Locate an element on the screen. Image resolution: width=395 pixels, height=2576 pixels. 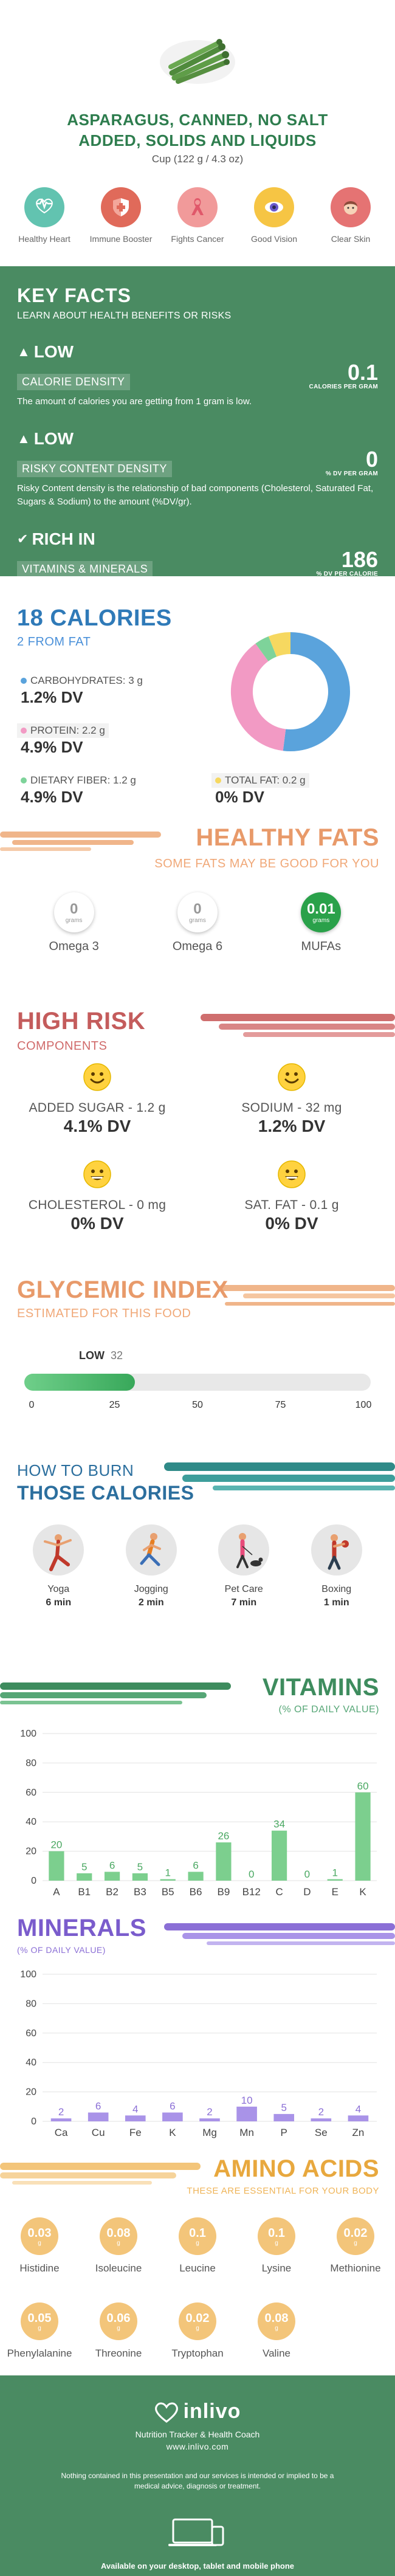
x-category-label: C is located at coordinates (279, 1892).